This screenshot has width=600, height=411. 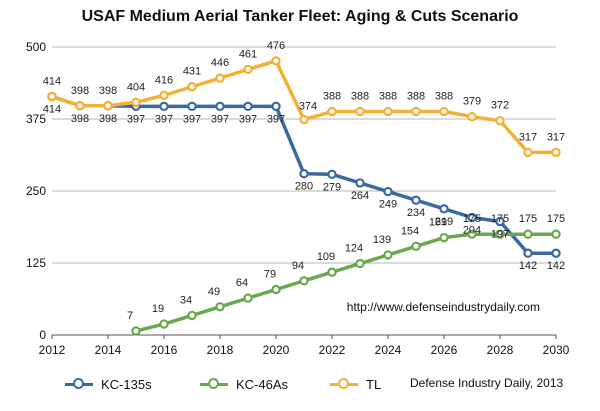 I want to click on x-tick-label: 2014, so click(x=108, y=350).